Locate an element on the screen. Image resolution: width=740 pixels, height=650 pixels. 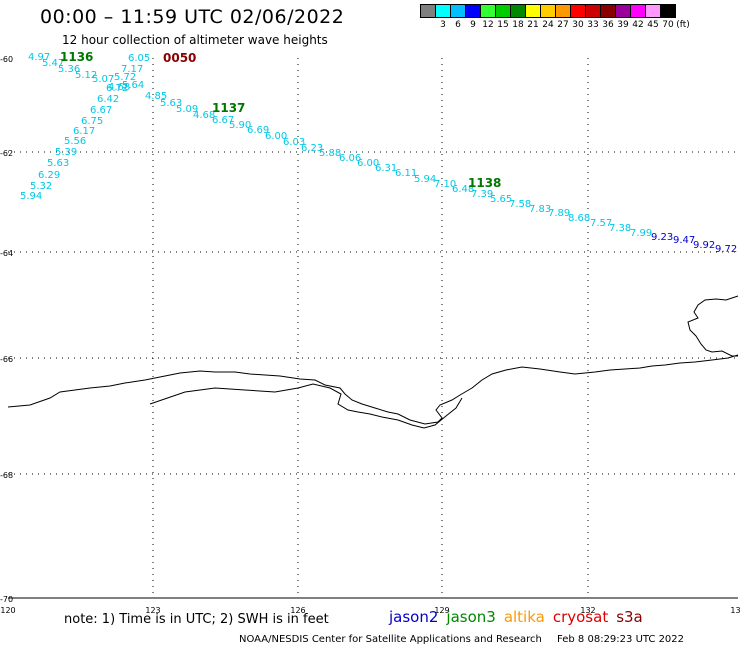
swh-label: 5.47 is located at coordinates (53, 63).